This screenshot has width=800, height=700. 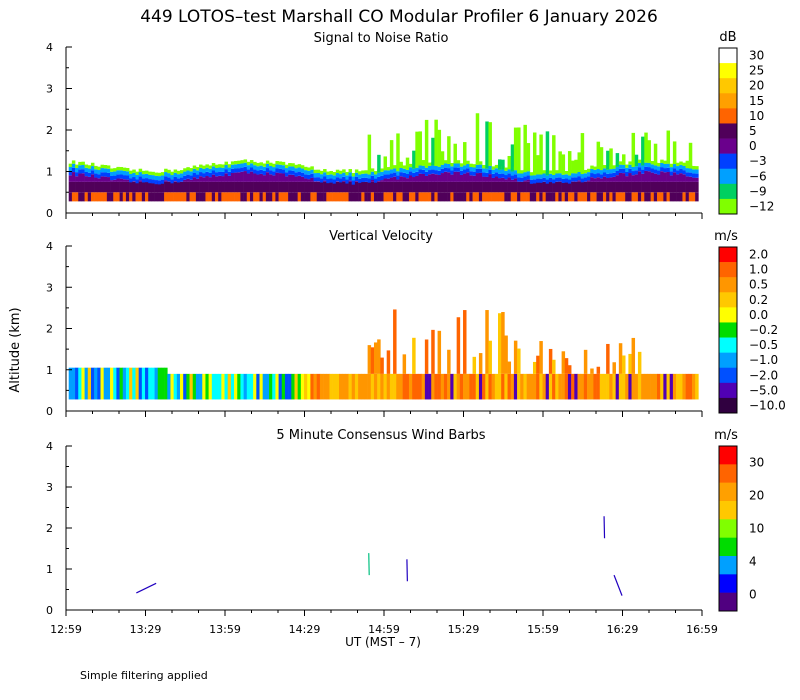 I want to click on colorbar-label: 0, so click(x=753, y=146).